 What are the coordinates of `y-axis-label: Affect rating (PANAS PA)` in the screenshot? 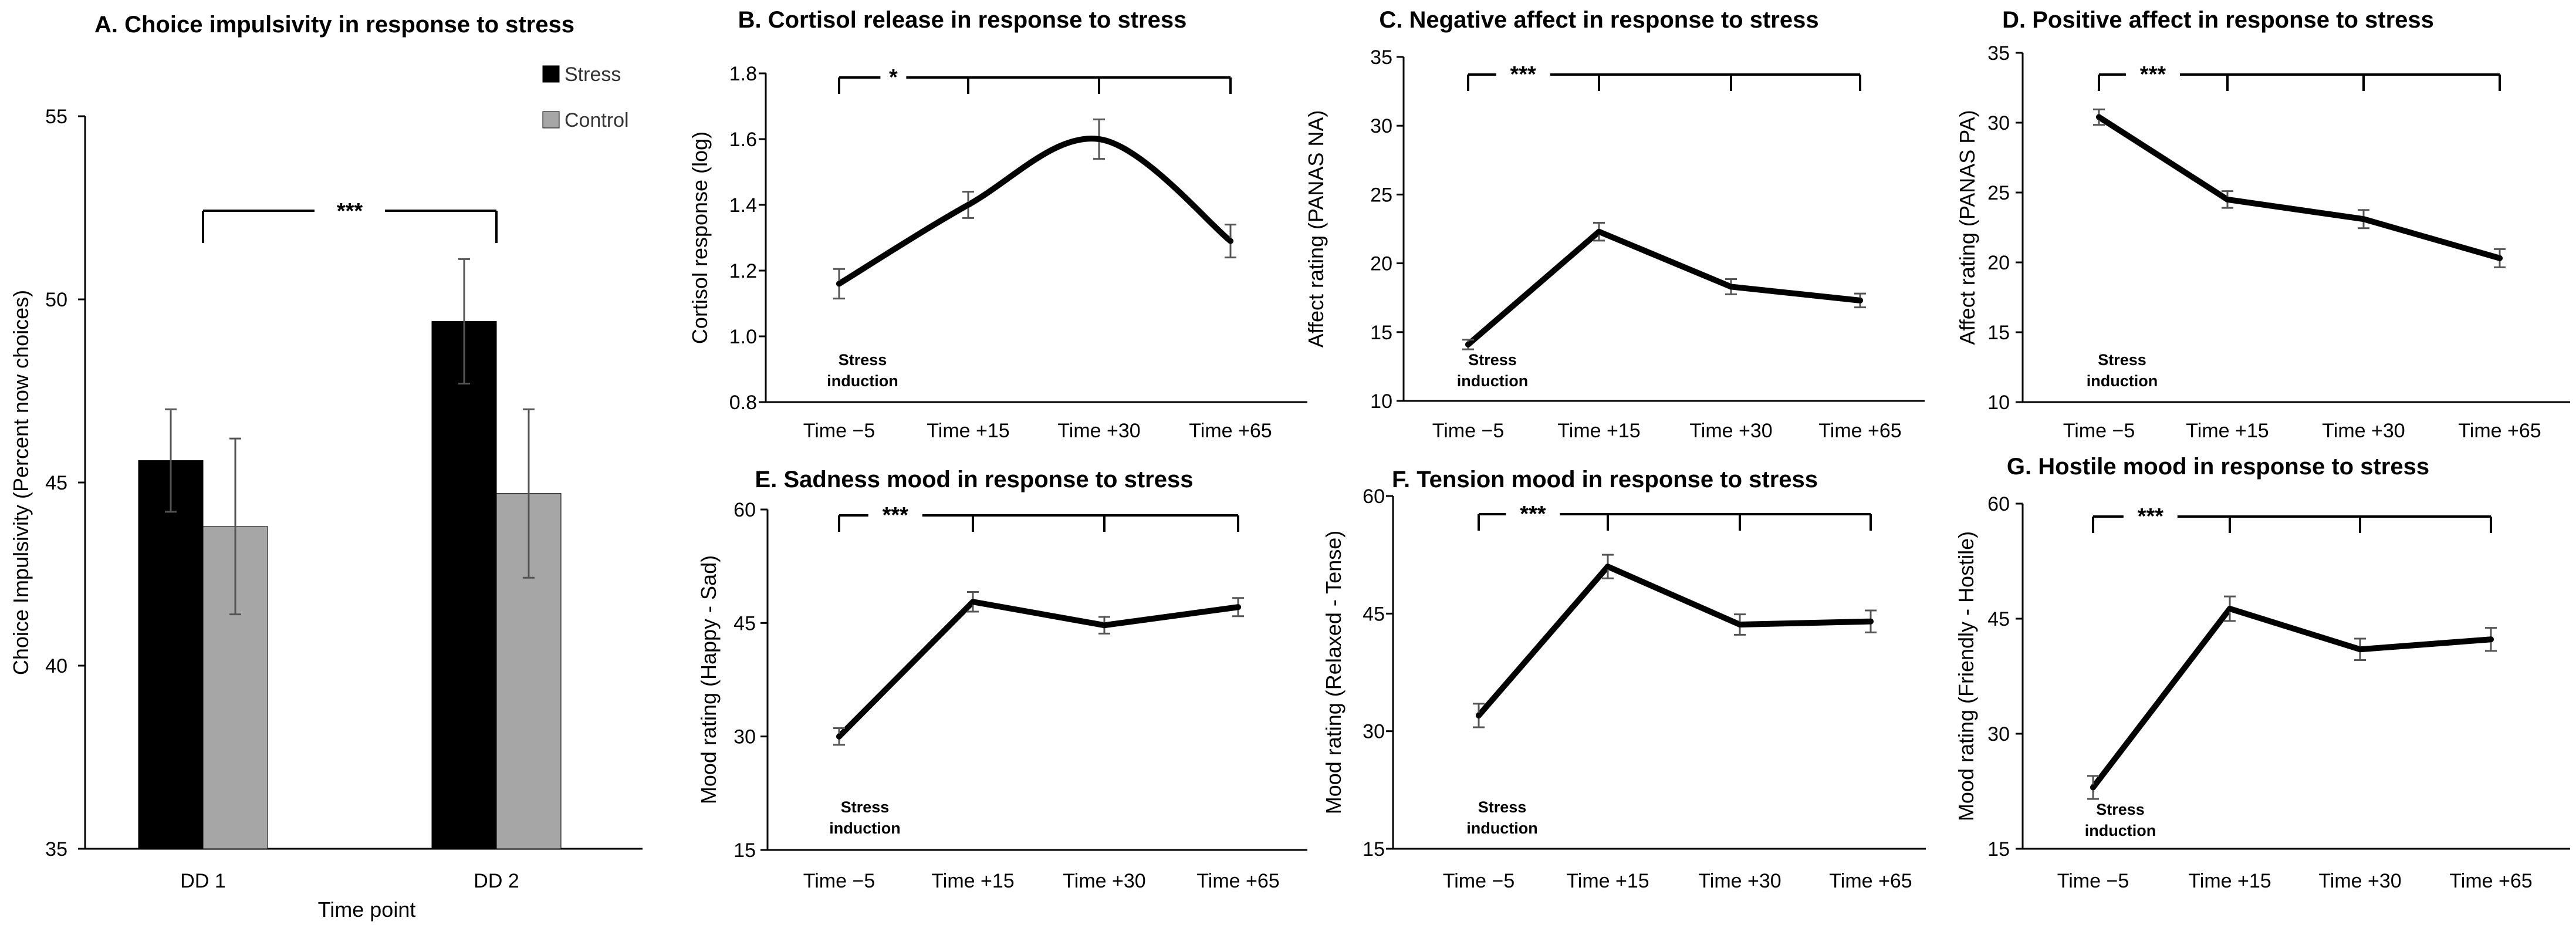 It's located at (1967, 227).